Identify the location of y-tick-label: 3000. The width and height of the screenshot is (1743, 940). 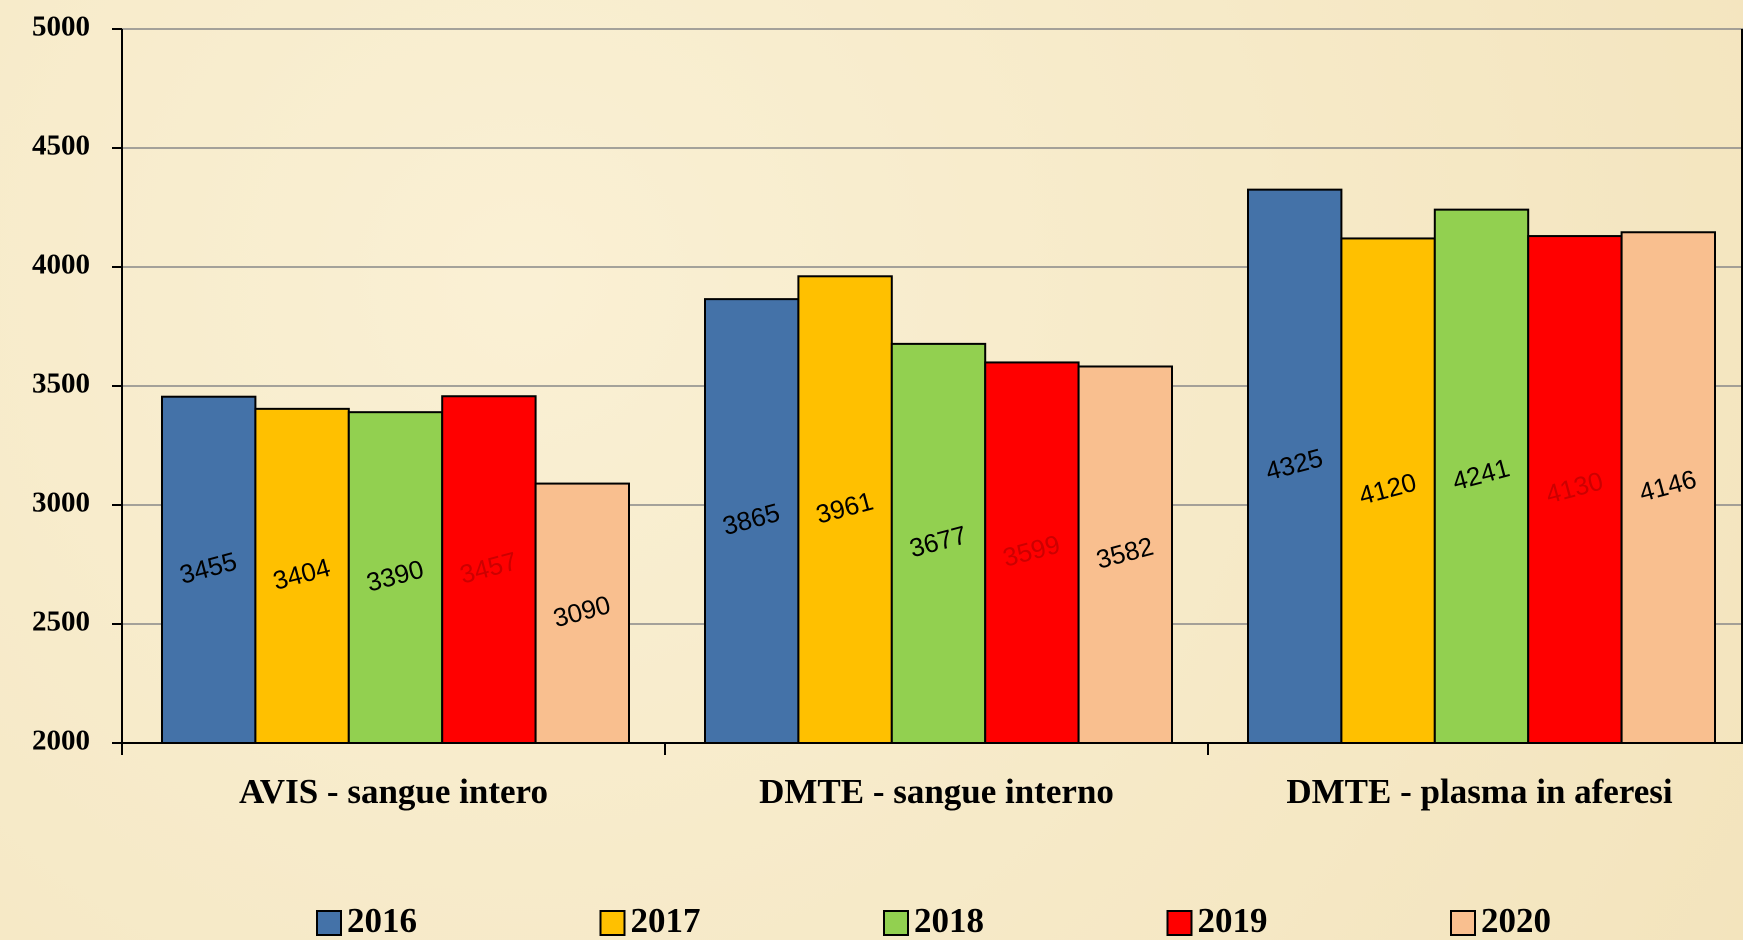
(61, 503).